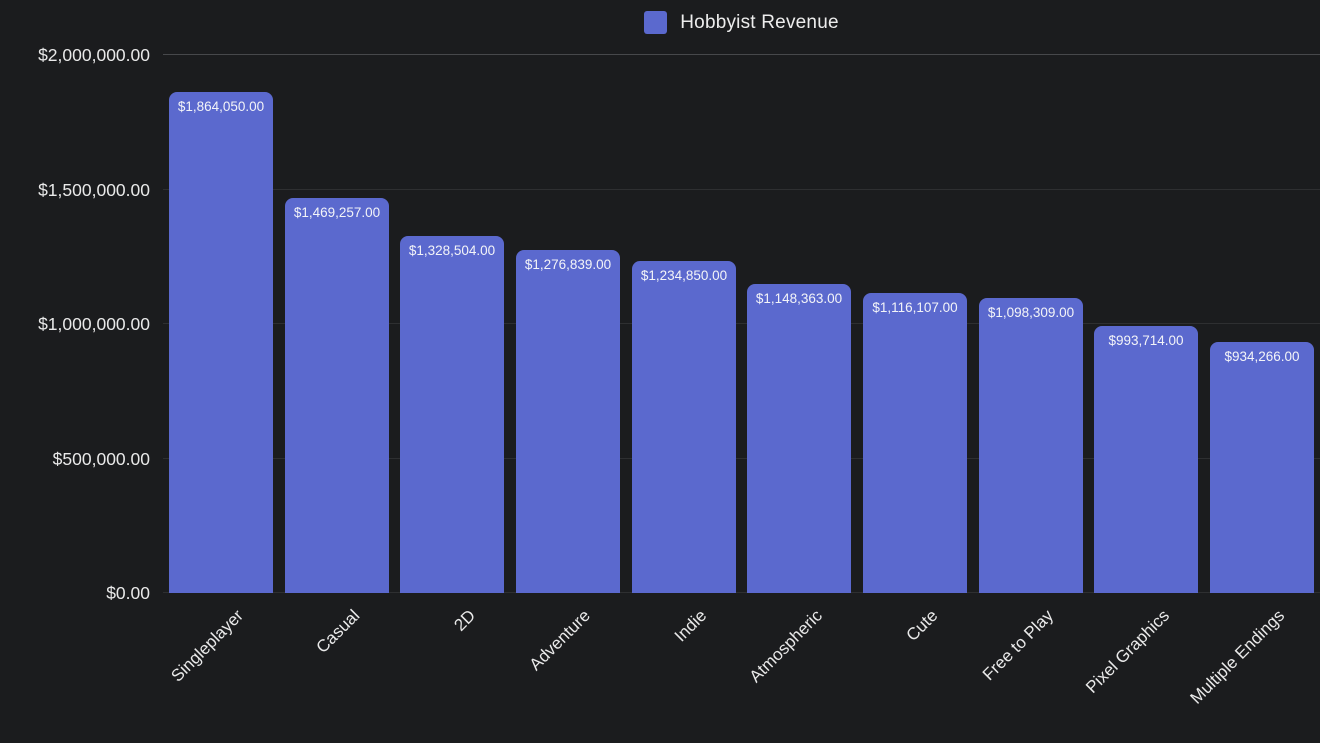 This screenshot has width=1320, height=743. I want to click on y-axis-tick-label: $0.00, so click(128, 593).